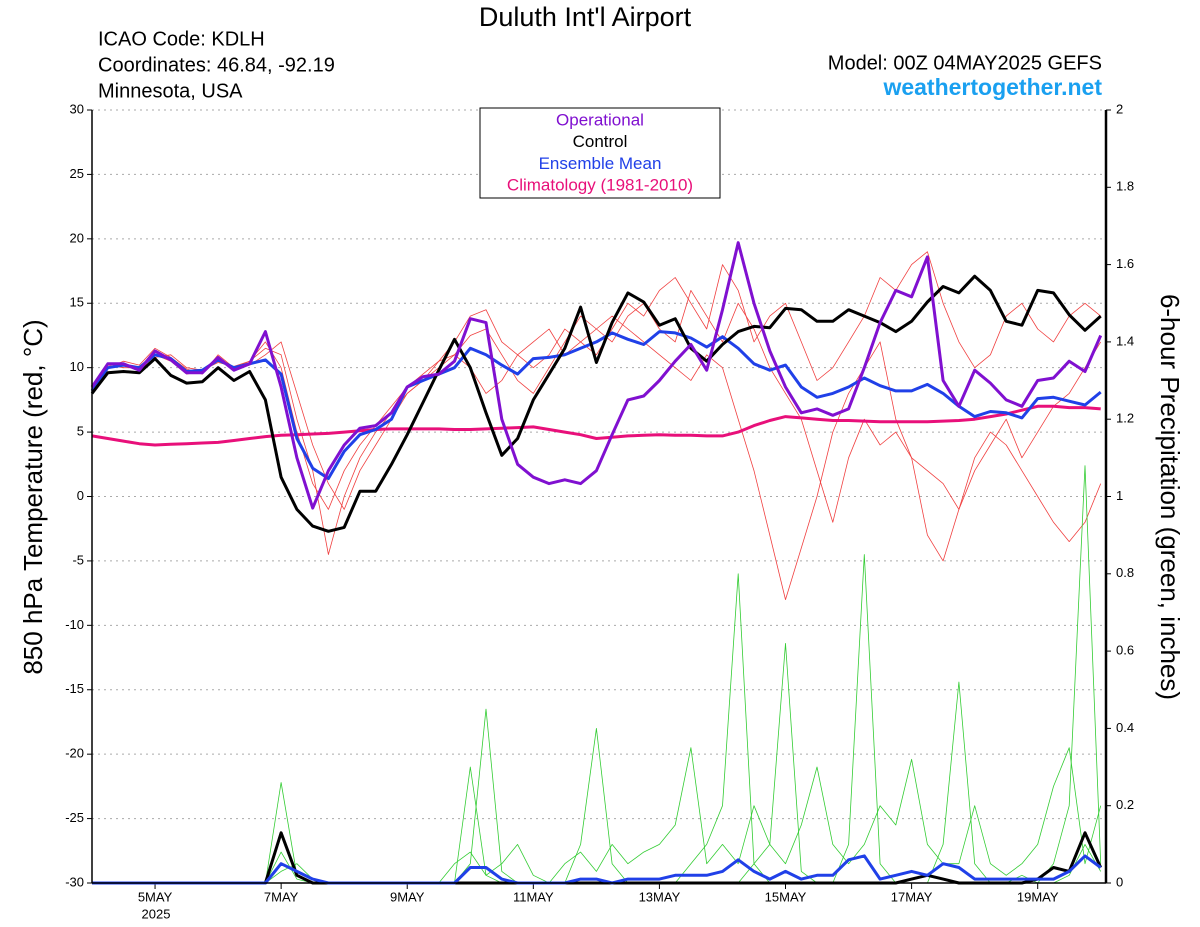  What do you see at coordinates (78, 559) in the screenshot?
I see `y-tick-label: -5` at bounding box center [78, 559].